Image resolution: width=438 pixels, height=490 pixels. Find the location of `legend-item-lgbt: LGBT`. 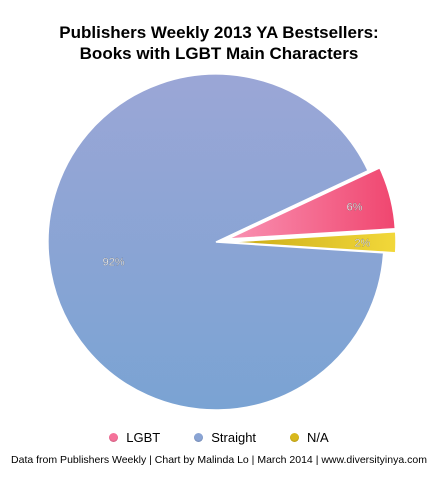

legend-item-lgbt: LGBT is located at coordinates (134, 437).